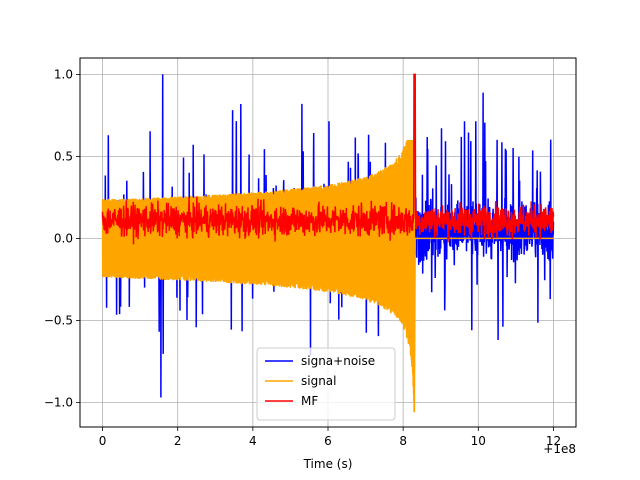  What do you see at coordinates (328, 464) in the screenshot?
I see `x-axis-label: Time (s)` at bounding box center [328, 464].